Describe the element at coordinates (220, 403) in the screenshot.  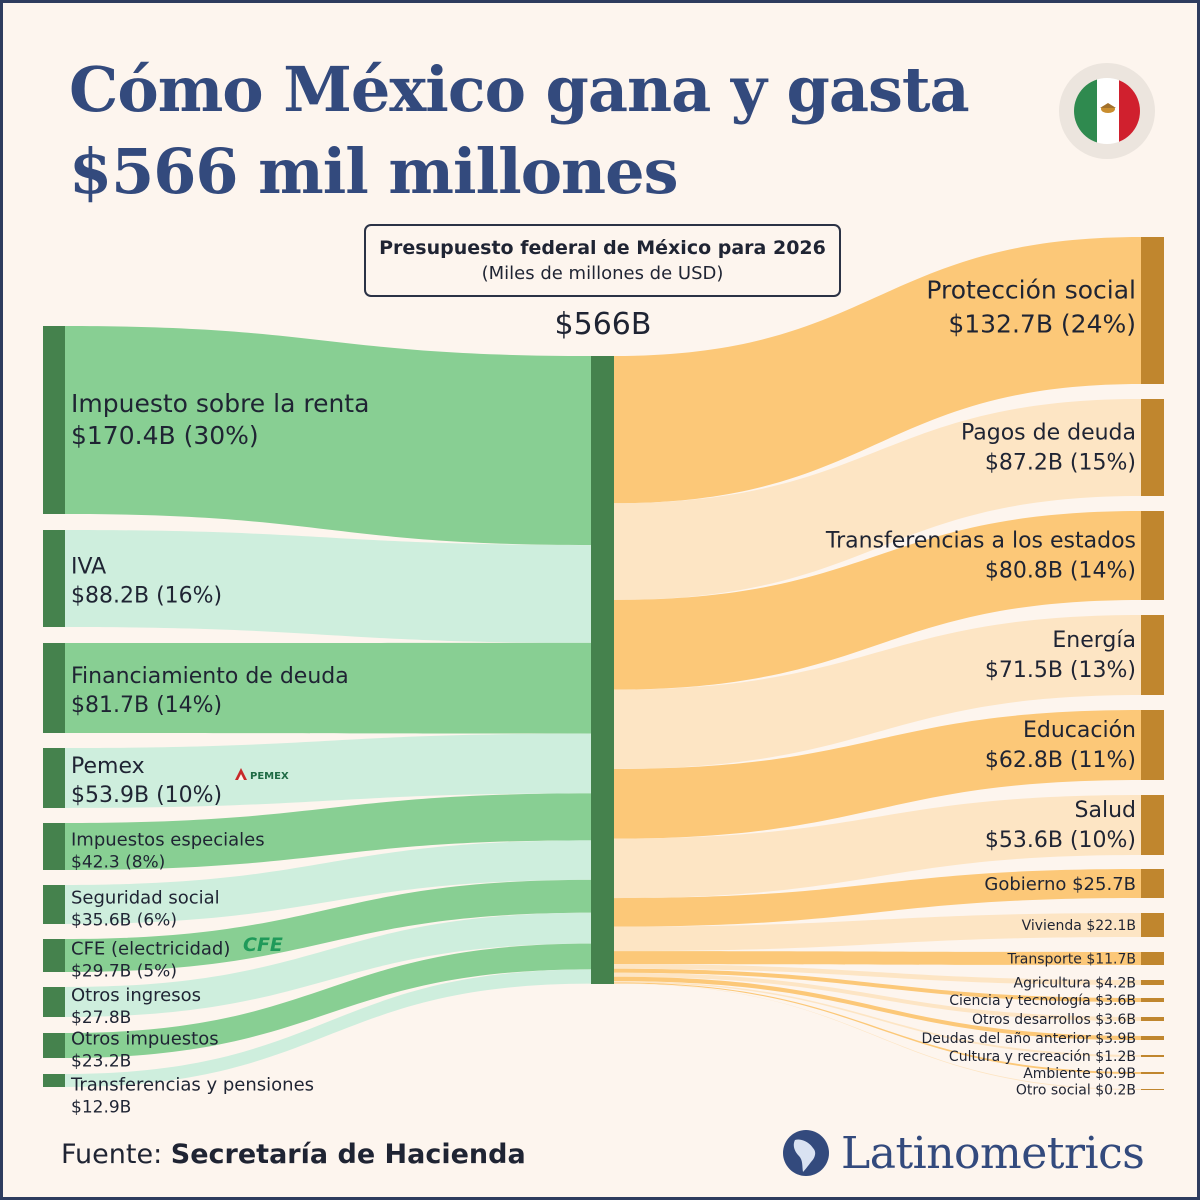
I see `label-impuesto-sobre-la-renta: Impuesto sobre la renta` at that location.